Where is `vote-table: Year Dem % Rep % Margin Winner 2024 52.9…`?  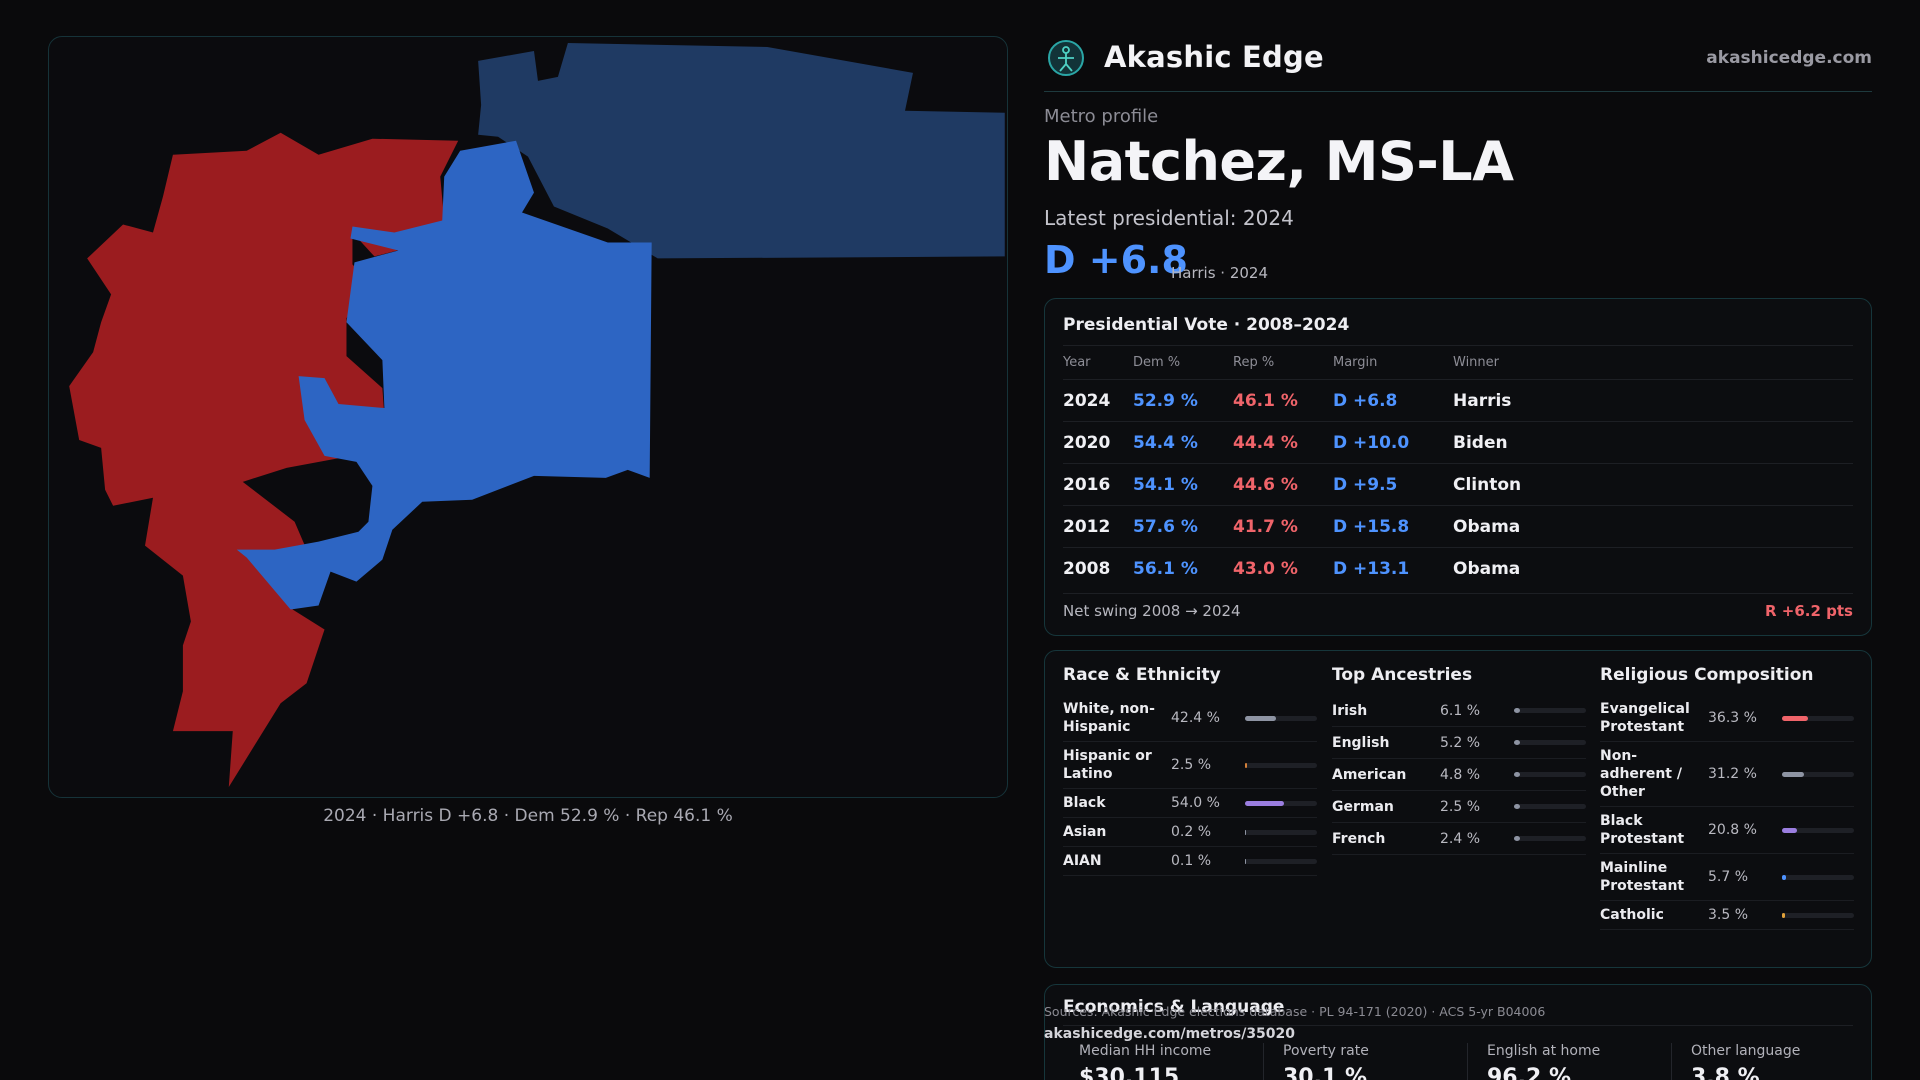 vote-table: Year Dem % Rep % Margin Winner 2024 52.9… is located at coordinates (1458, 467).